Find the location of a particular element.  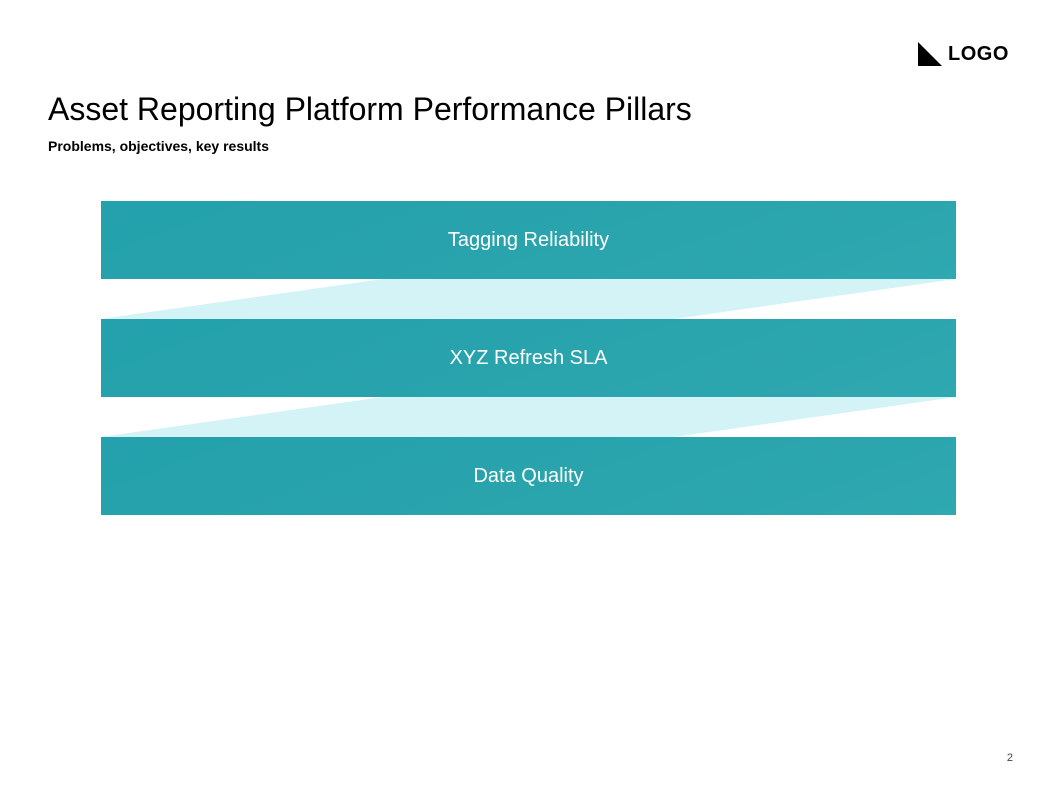

logo: LOGO is located at coordinates (963, 54).